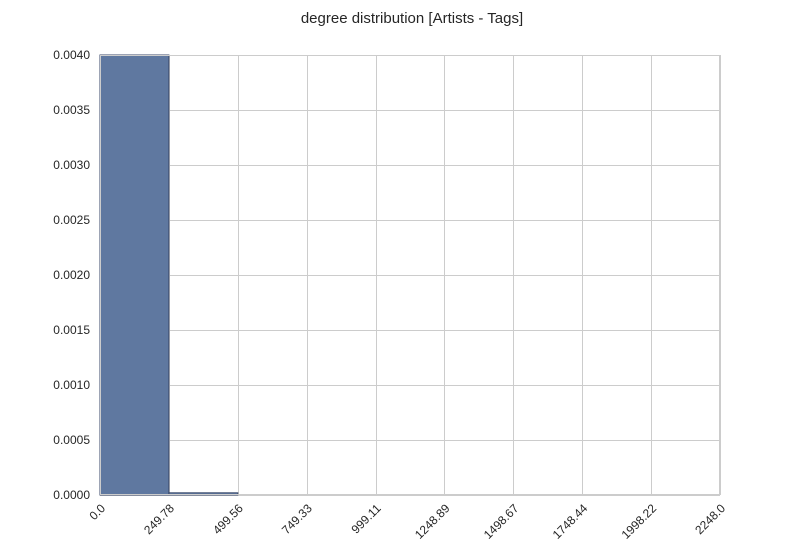 This screenshot has height=550, width=800. Describe the element at coordinates (365, 518) in the screenshot. I see `x-tick-label: 999.11` at that location.